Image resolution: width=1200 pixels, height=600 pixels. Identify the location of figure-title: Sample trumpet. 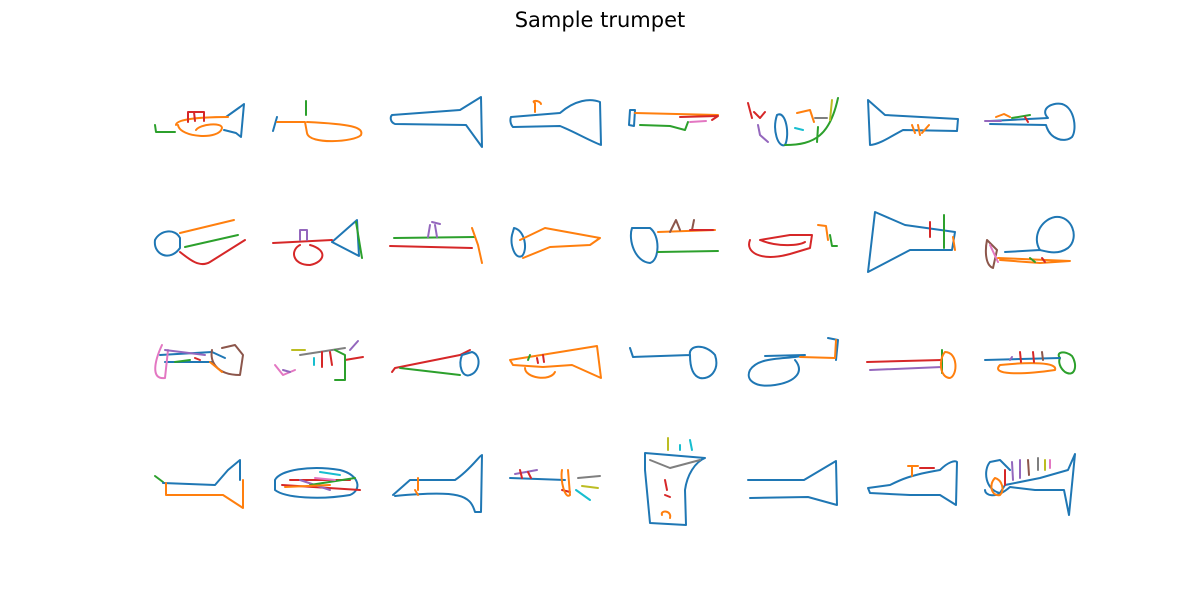
(600, 20).